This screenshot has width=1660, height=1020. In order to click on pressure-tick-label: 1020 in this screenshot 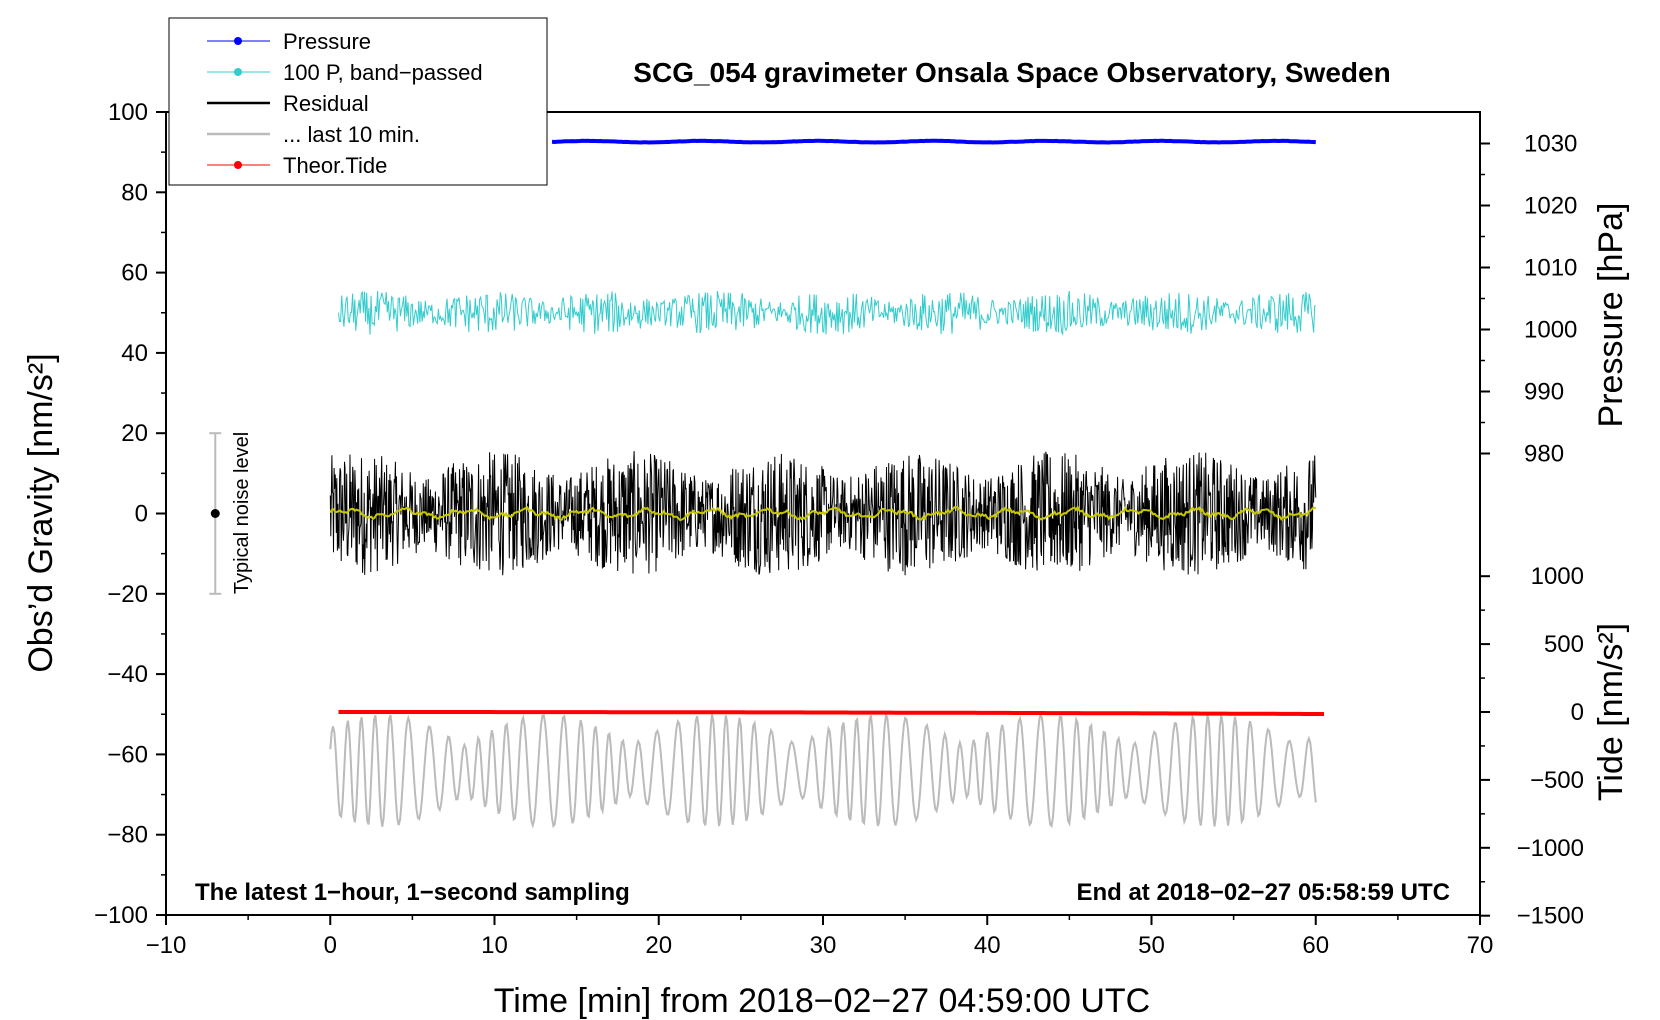, I will do `click(1550, 206)`.